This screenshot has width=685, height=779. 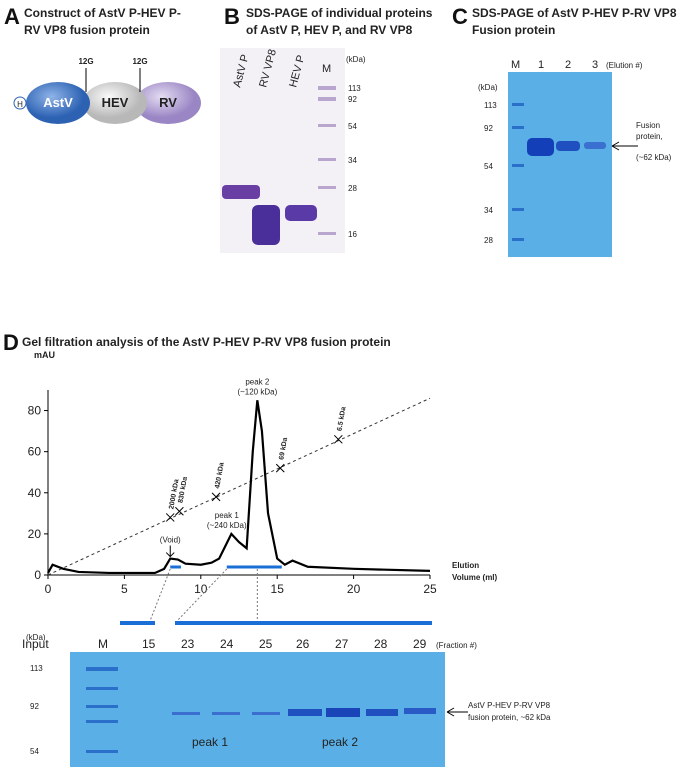 What do you see at coordinates (232, 16) in the screenshot?
I see `panel-letter: B` at bounding box center [232, 16].